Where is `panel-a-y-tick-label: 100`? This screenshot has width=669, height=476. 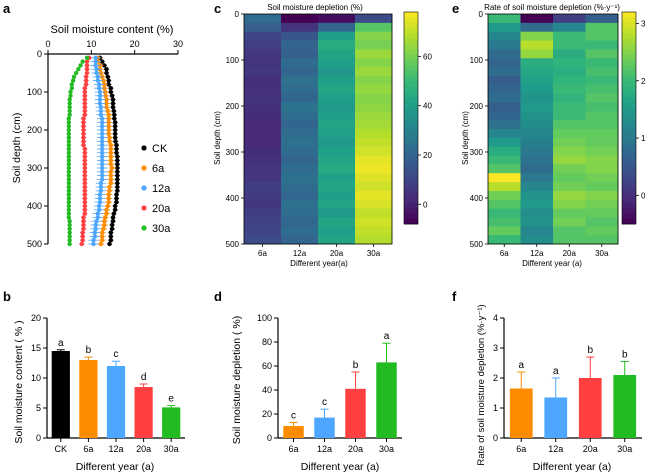 panel-a-y-tick-label: 100 is located at coordinates (34, 92).